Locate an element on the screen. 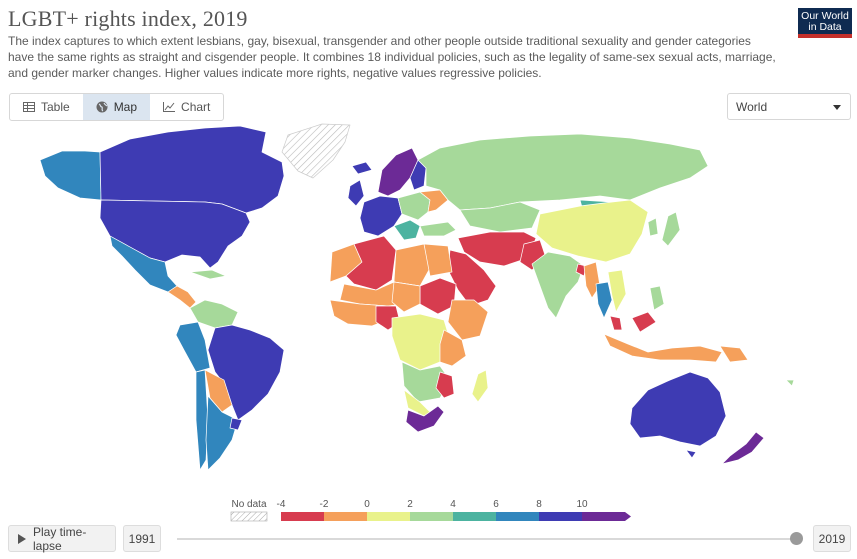  play-timelapse-button: Play time-lapse is located at coordinates (62, 538).